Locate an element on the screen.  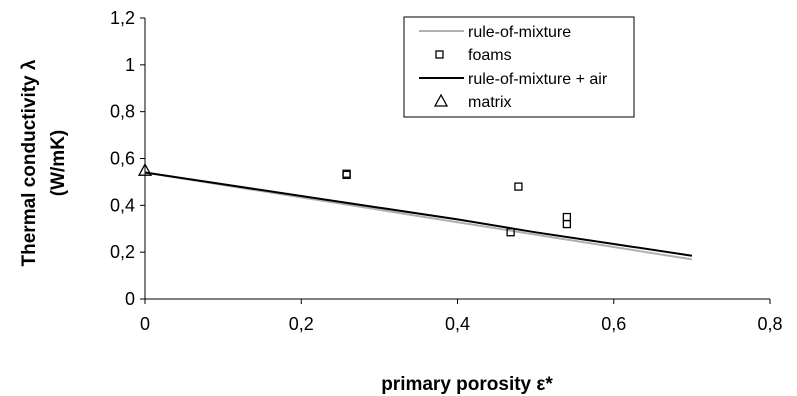
legend-label-matrix: matrix is located at coordinates (490, 102).